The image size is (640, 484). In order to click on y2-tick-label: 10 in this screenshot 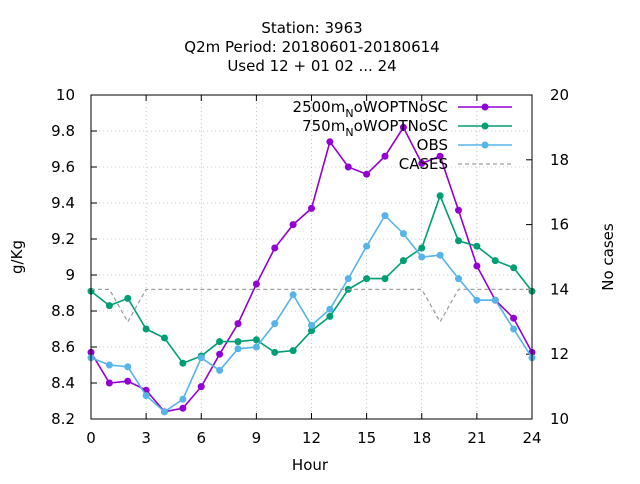, I will do `click(559, 419)`.